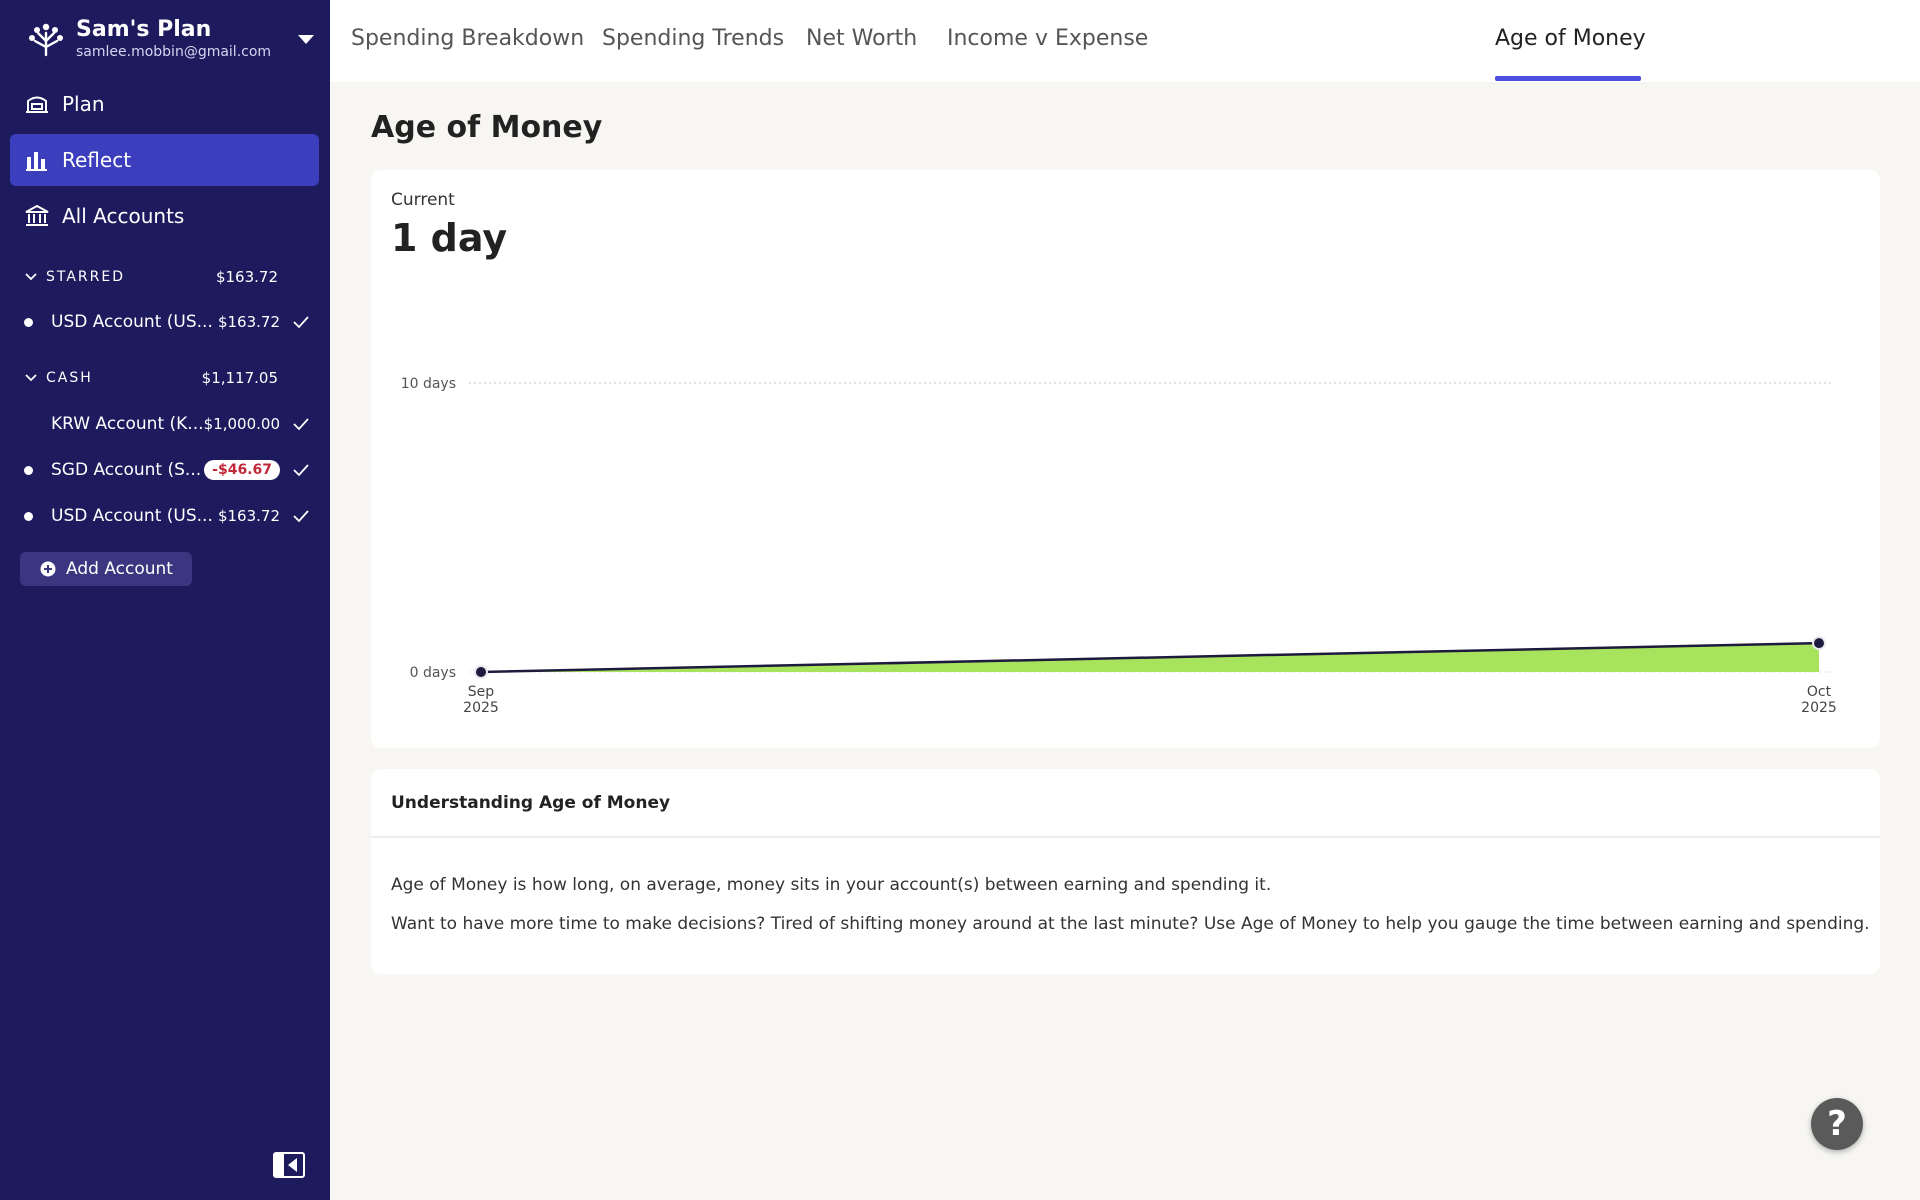 The width and height of the screenshot is (1920, 1200). What do you see at coordinates (164, 104) in the screenshot?
I see `nav-plan: Plan` at bounding box center [164, 104].